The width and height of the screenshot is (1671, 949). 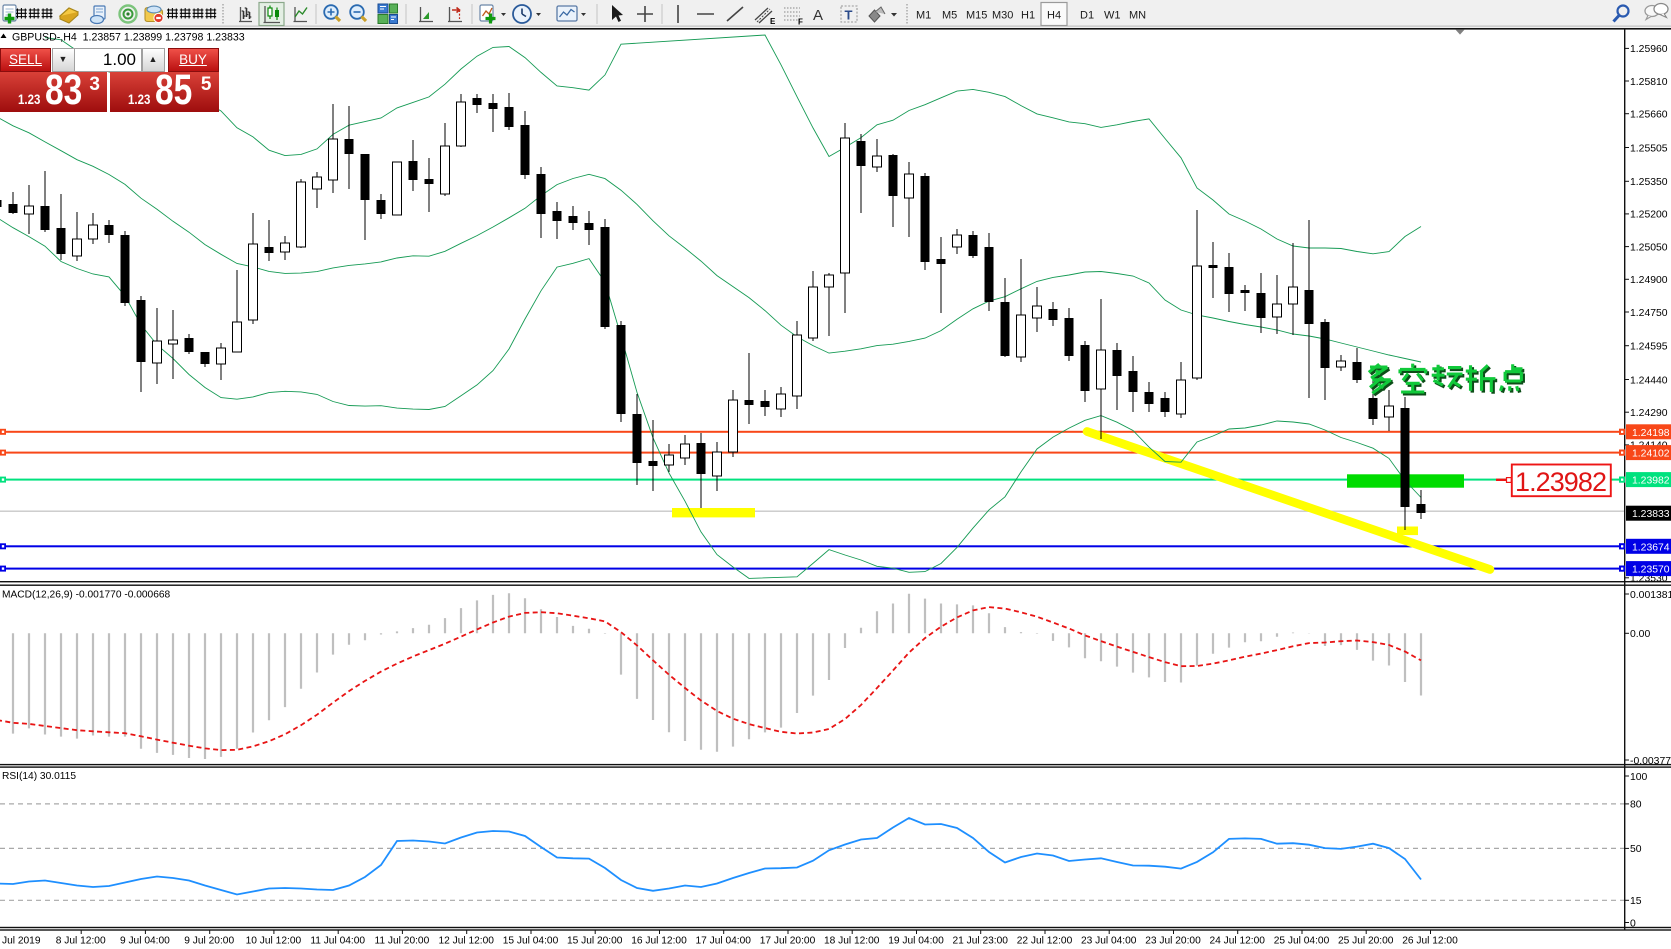 I want to click on svg-text: 1.24290, so click(x=1649, y=413).